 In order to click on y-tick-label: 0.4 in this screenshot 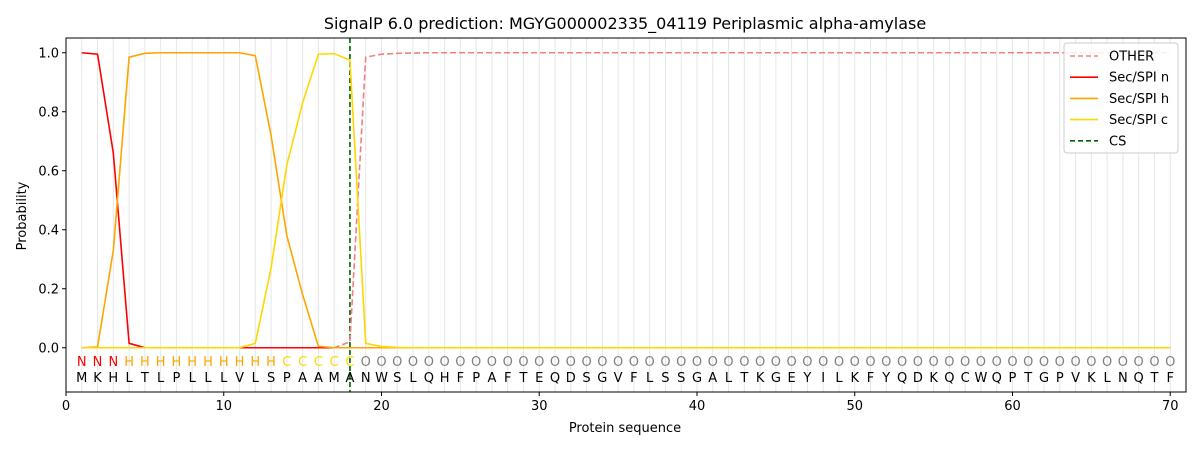, I will do `click(48, 230)`.